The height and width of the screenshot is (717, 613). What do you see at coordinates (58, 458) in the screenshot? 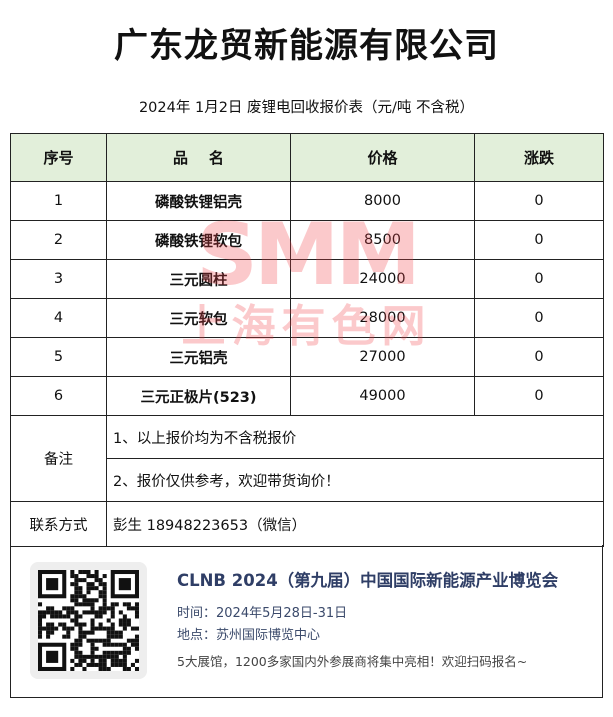
I see `remarks-label: 备注` at bounding box center [58, 458].